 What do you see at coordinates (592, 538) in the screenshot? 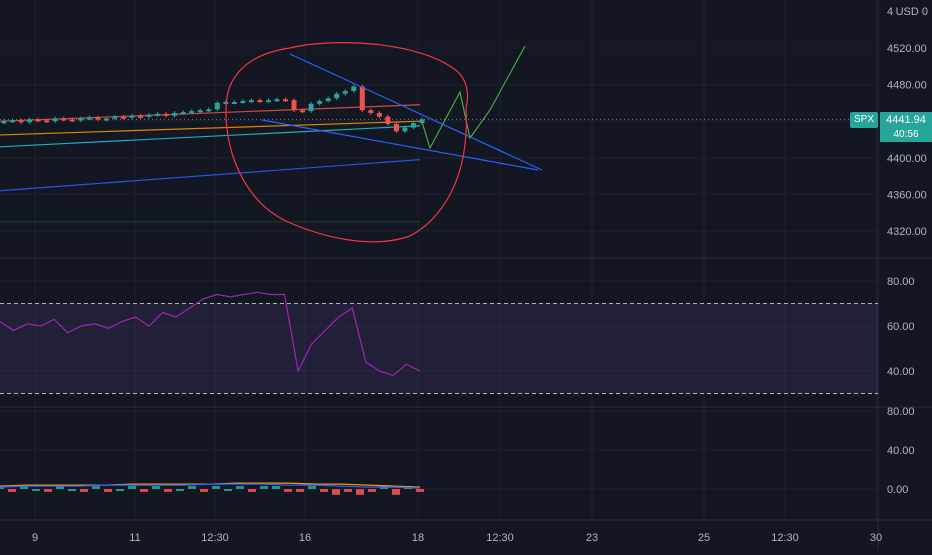
I see `time-tick-label: 23` at bounding box center [592, 538].